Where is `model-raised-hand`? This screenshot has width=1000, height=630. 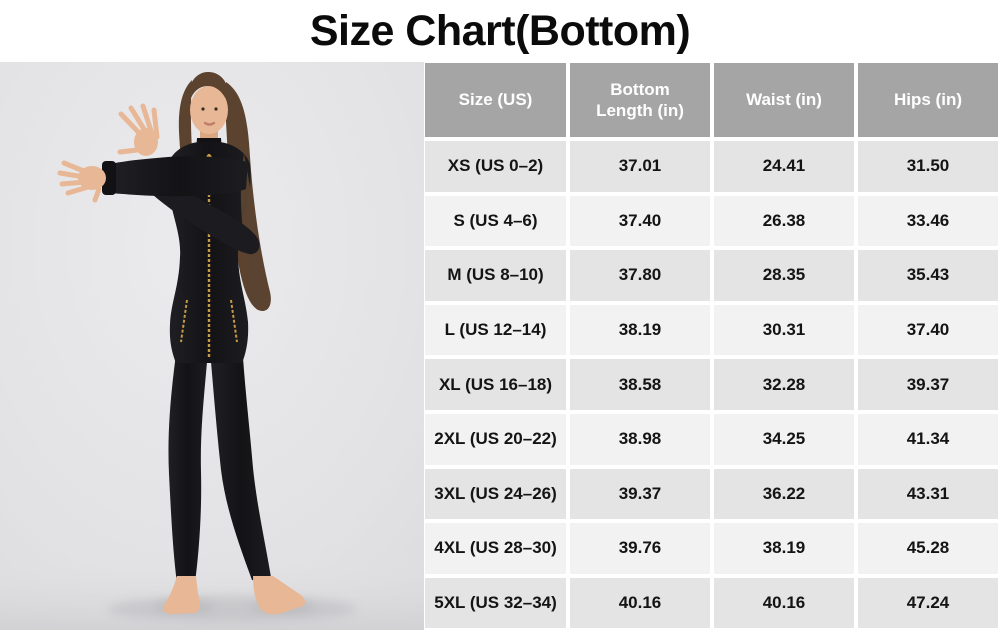
model-raised-hand is located at coordinates (138, 129).